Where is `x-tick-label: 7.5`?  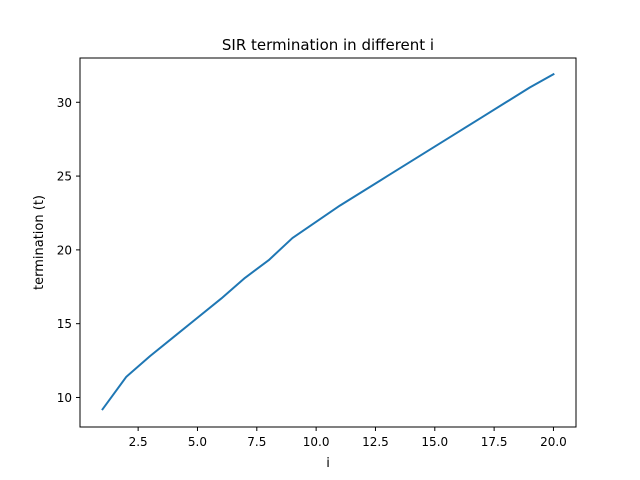
x-tick-label: 7.5 is located at coordinates (256, 442).